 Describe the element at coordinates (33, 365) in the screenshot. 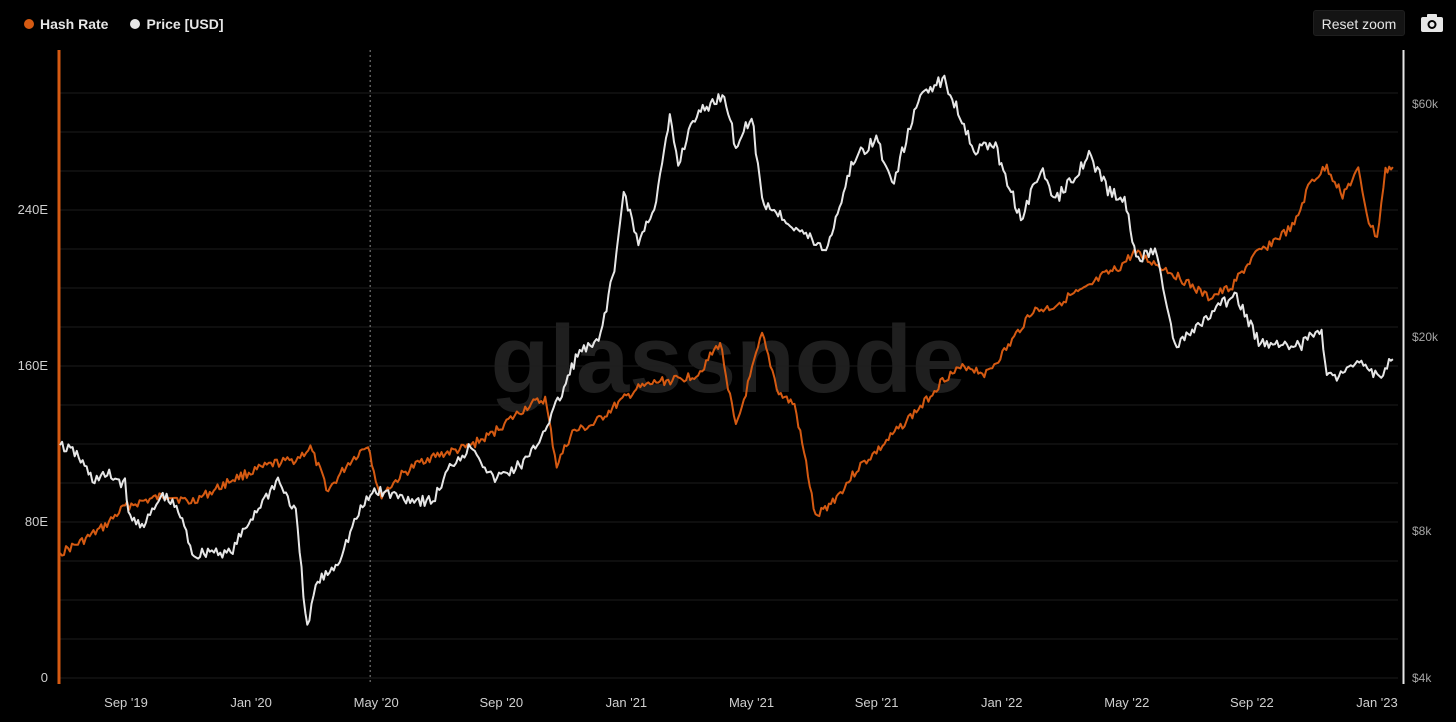

I see `left-tick-label: 160E` at that location.